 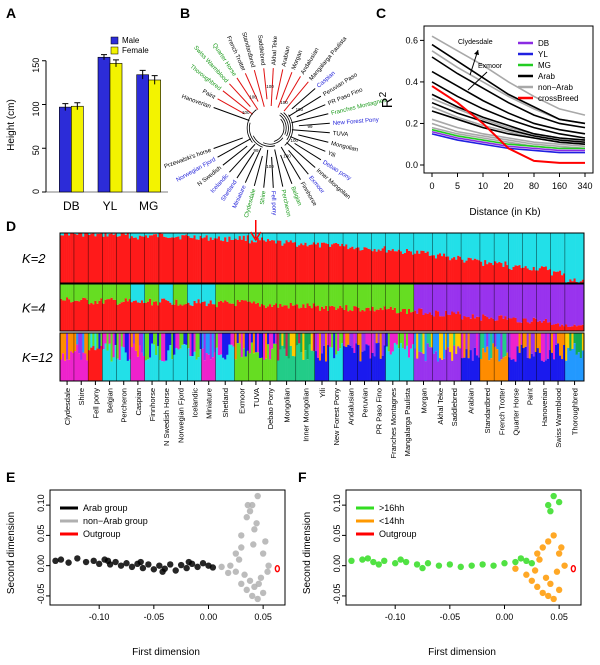 I want to click on panel-f-data-point, so click(x=362, y=559).